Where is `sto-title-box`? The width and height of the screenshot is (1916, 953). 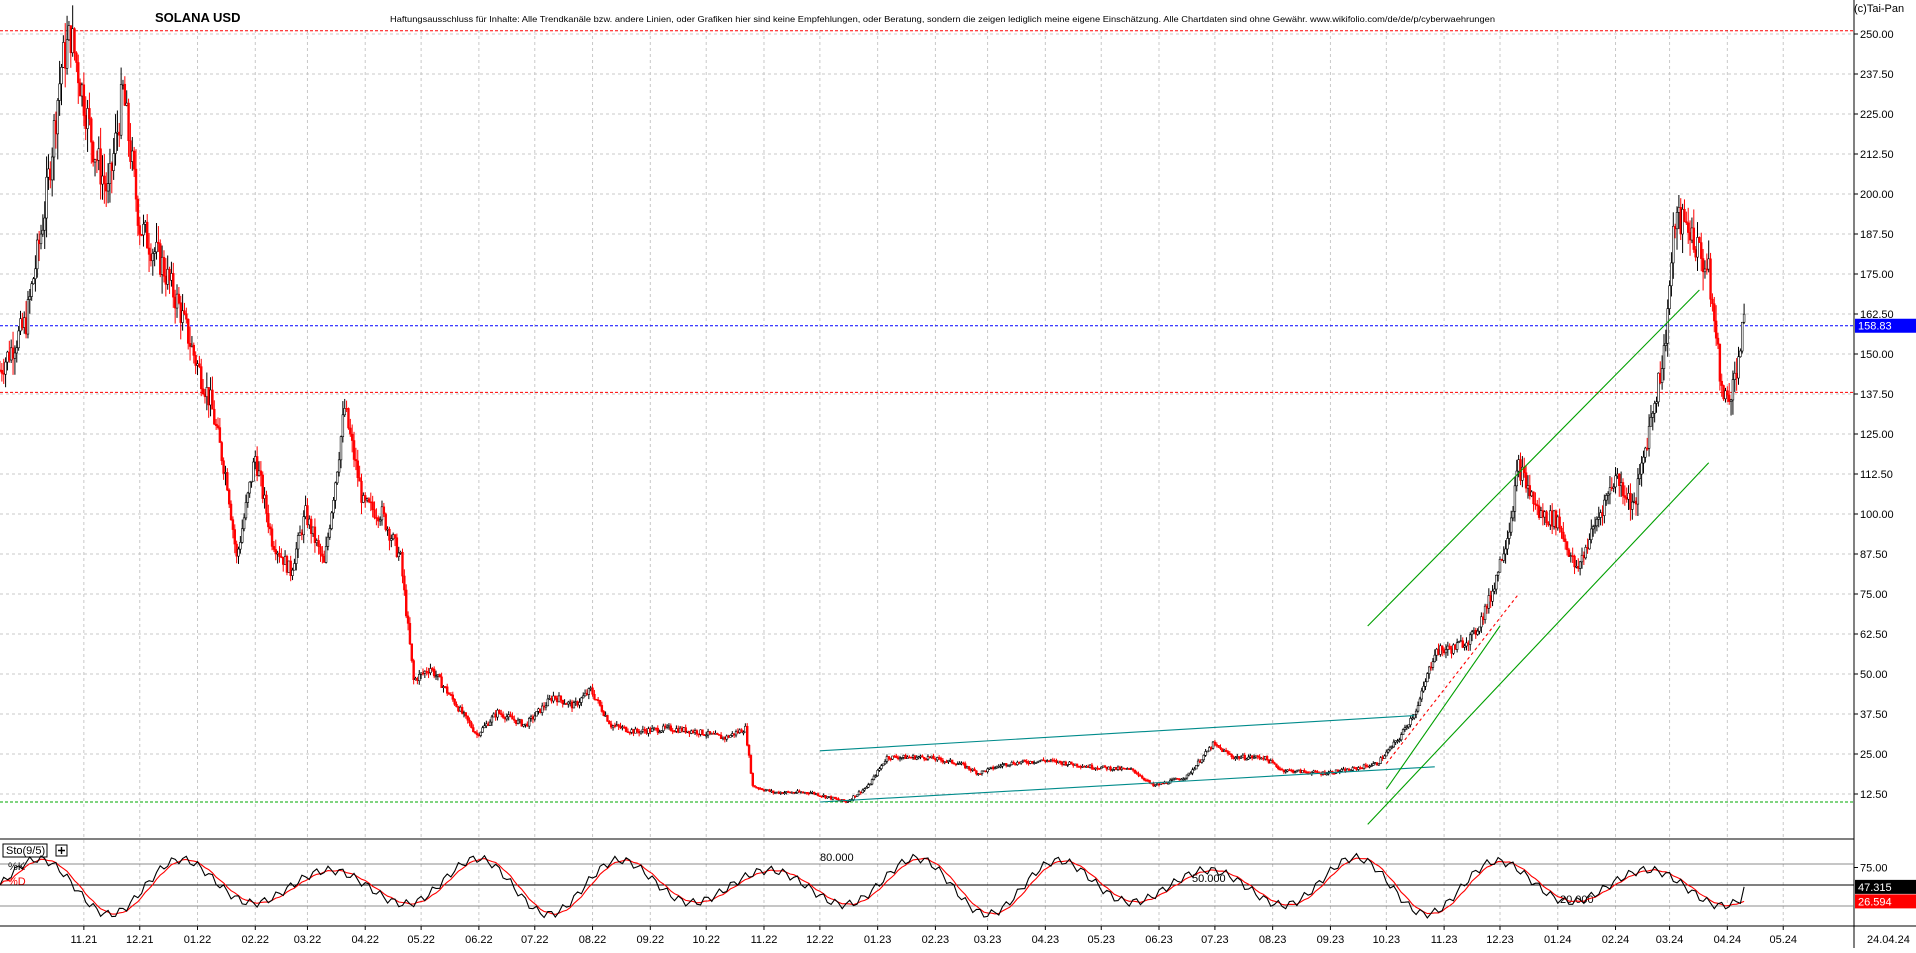 sto-title-box is located at coordinates (25, 850).